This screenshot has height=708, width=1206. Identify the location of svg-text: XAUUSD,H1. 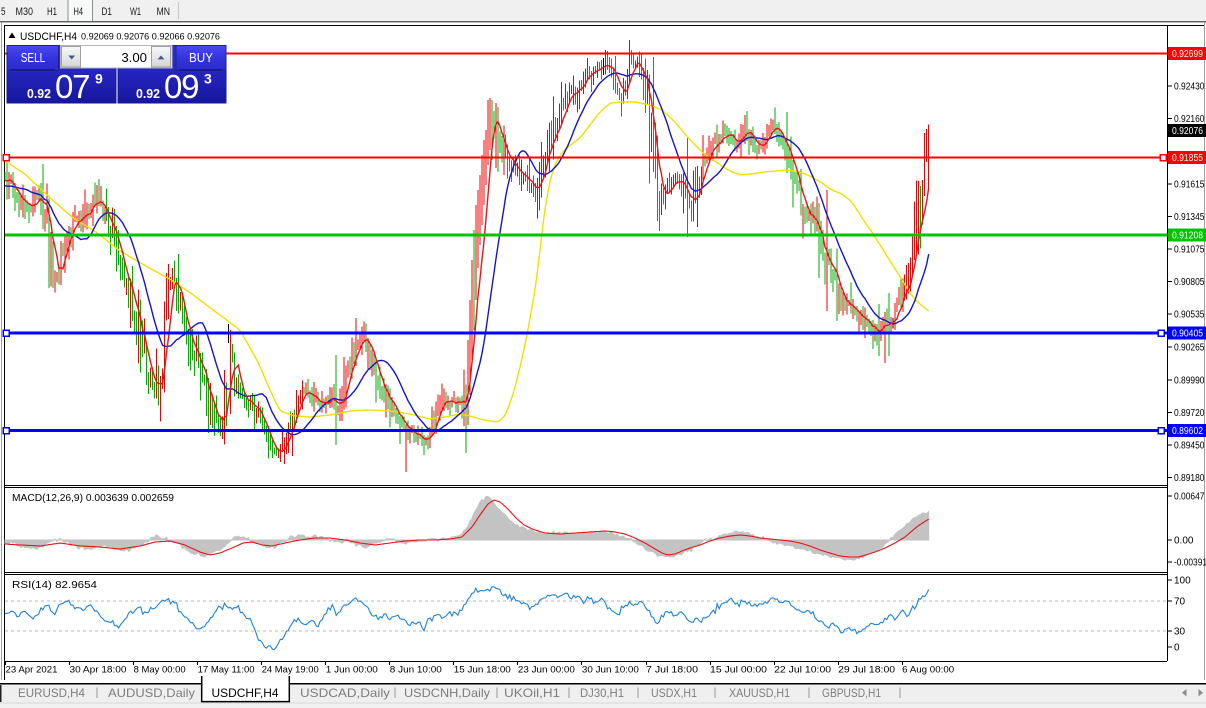
(759, 693).